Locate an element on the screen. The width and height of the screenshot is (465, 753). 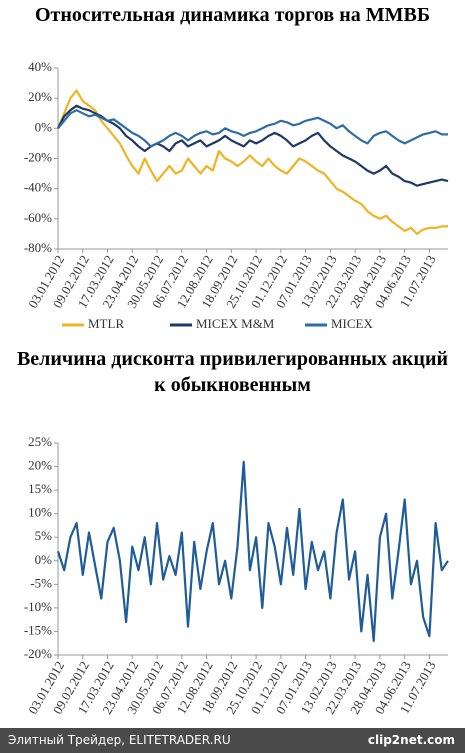
legend-label: MTLR is located at coordinates (106, 323).